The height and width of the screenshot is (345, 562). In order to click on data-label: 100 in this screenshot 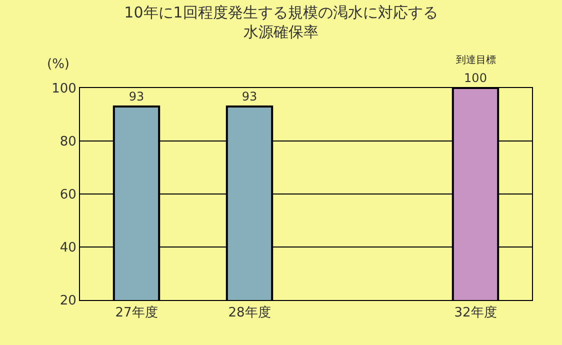, I will do `click(475, 78)`.